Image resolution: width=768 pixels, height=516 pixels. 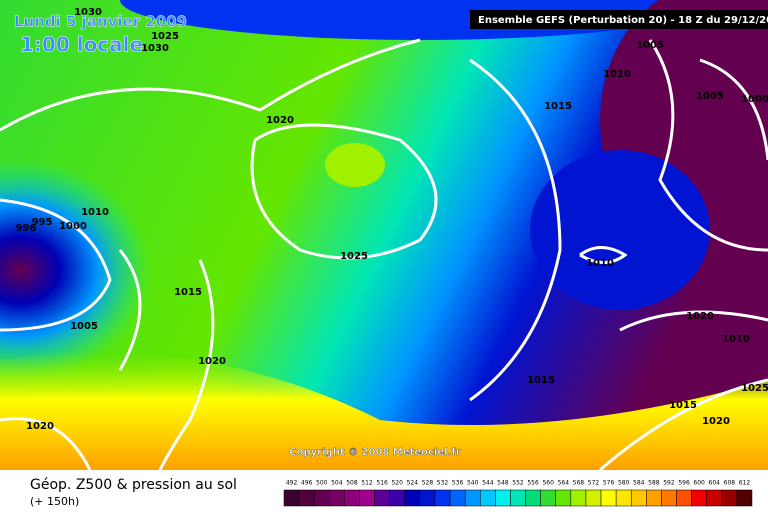 What do you see at coordinates (745, 483) in the screenshot?
I see `colorbar-label: 612` at bounding box center [745, 483].